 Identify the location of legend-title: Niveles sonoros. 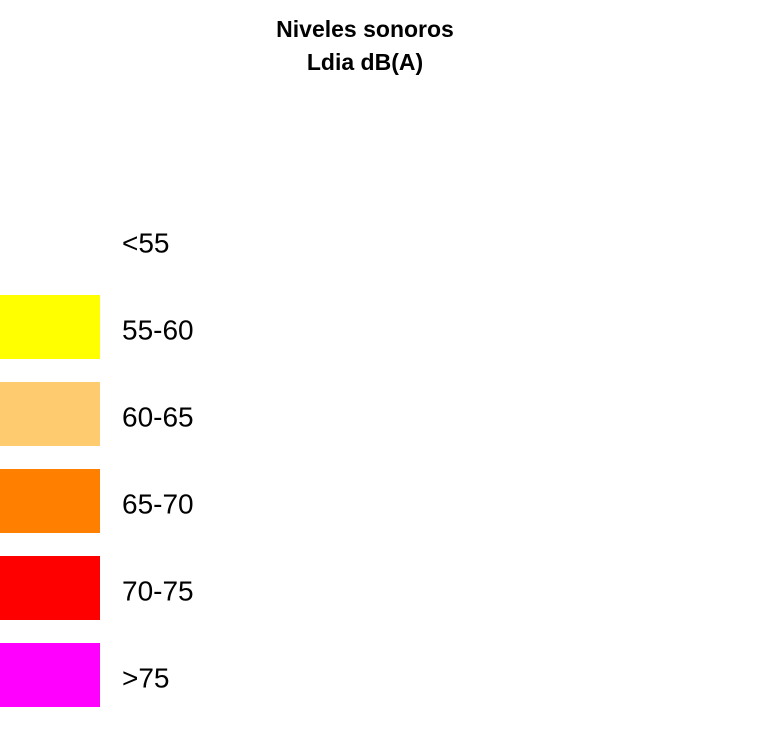
(365, 29).